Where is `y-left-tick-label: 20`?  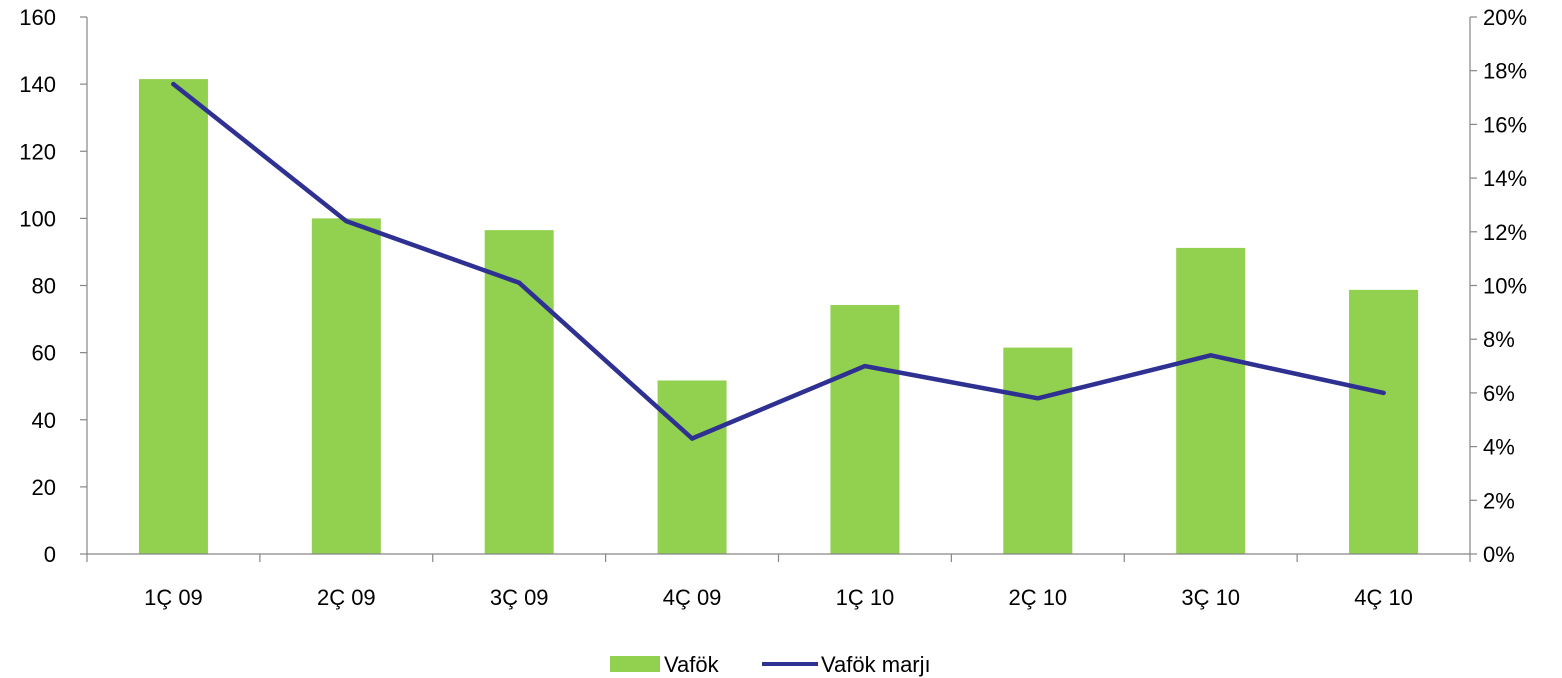
y-left-tick-label: 20 is located at coordinates (44, 487).